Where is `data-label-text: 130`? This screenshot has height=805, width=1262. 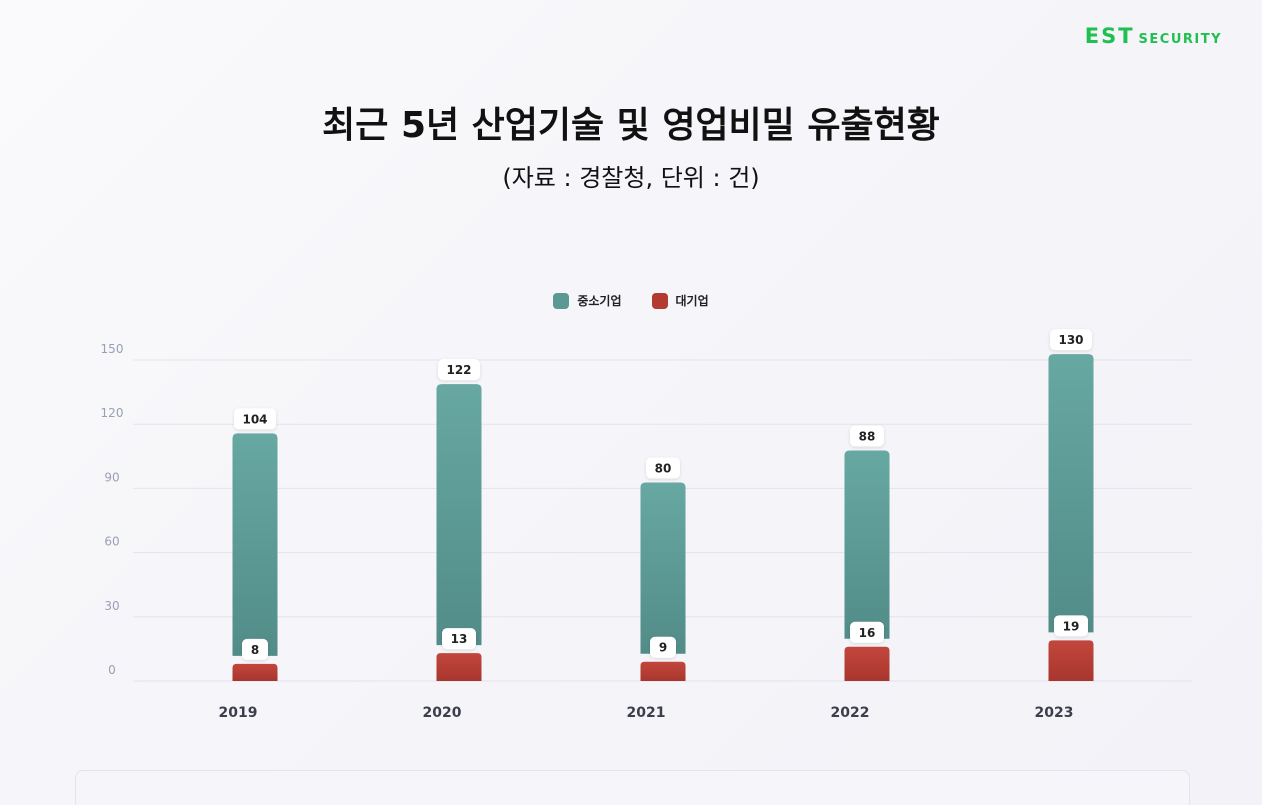 data-label-text: 130 is located at coordinates (1070, 340).